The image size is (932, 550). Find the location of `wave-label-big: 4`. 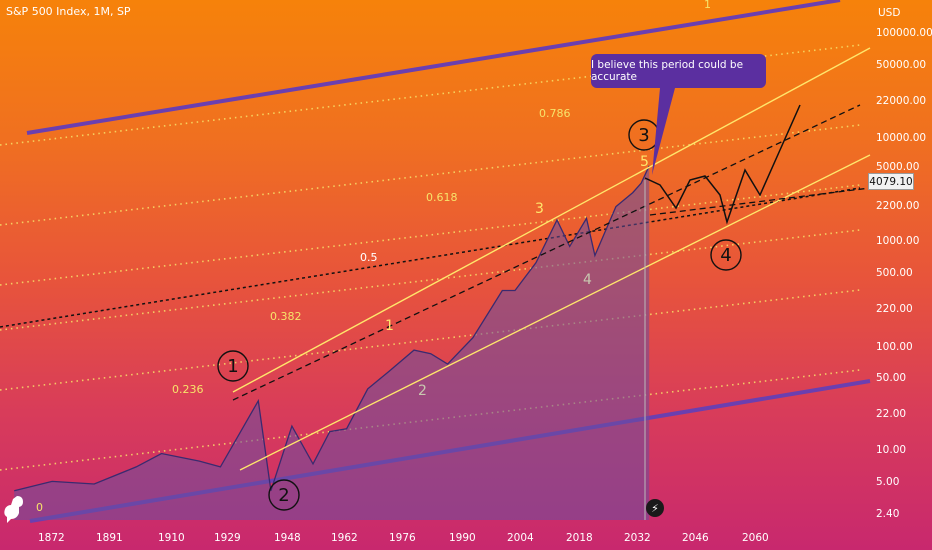

wave-label-big: 4 is located at coordinates (725, 255).